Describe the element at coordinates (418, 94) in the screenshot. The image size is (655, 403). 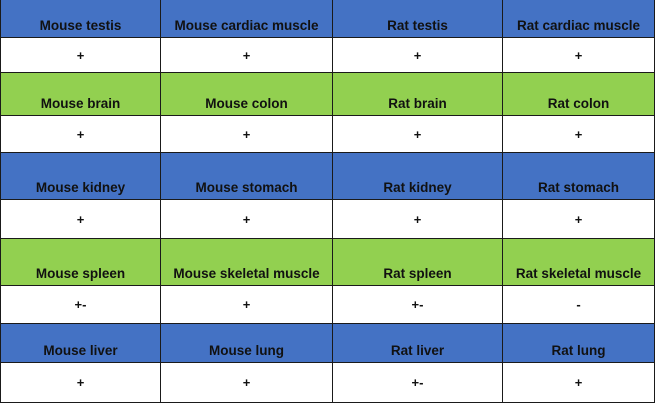
I see `table-header-cell: Rat brain` at that location.